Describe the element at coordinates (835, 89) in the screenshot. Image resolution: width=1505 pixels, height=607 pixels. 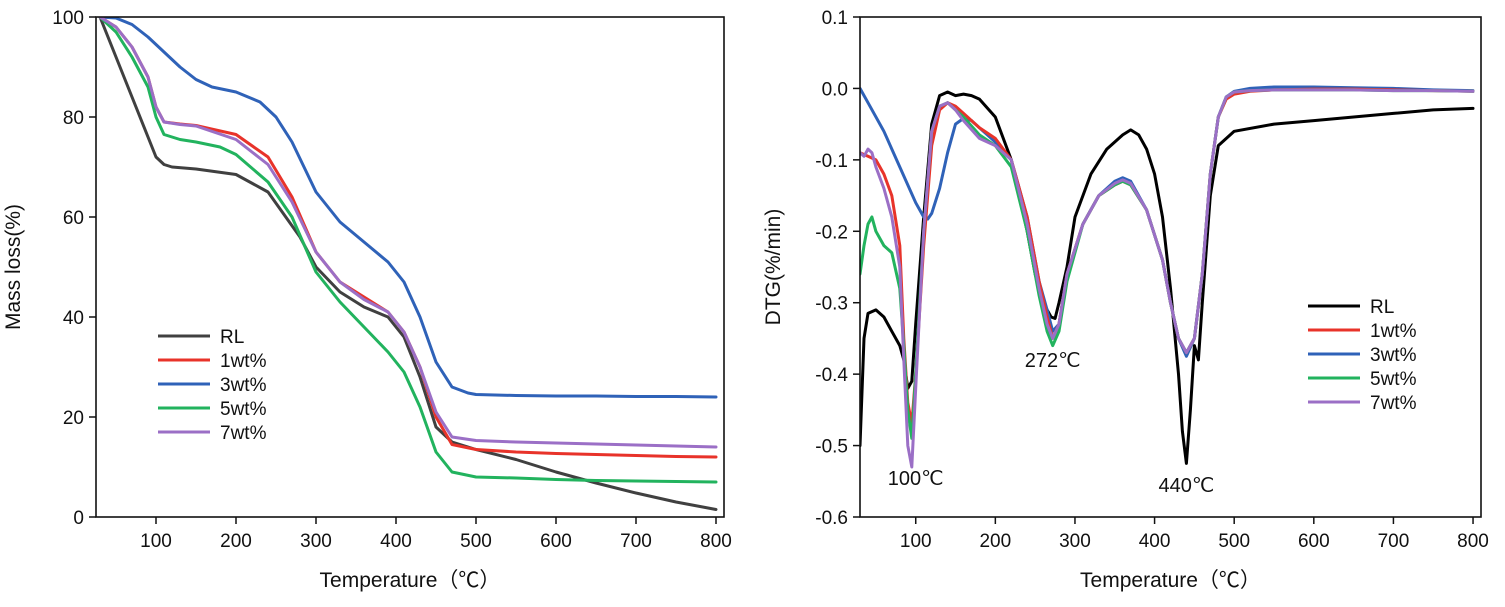
I see `dtg-y-tick-label: 0.0` at that location.